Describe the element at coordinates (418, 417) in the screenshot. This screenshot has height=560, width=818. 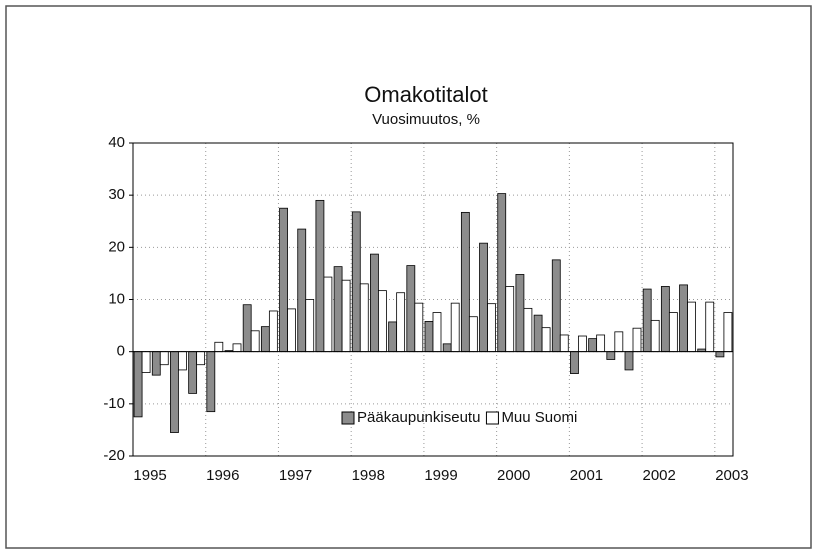
I see `legend-label: Pääkaupunkiseutu` at that location.